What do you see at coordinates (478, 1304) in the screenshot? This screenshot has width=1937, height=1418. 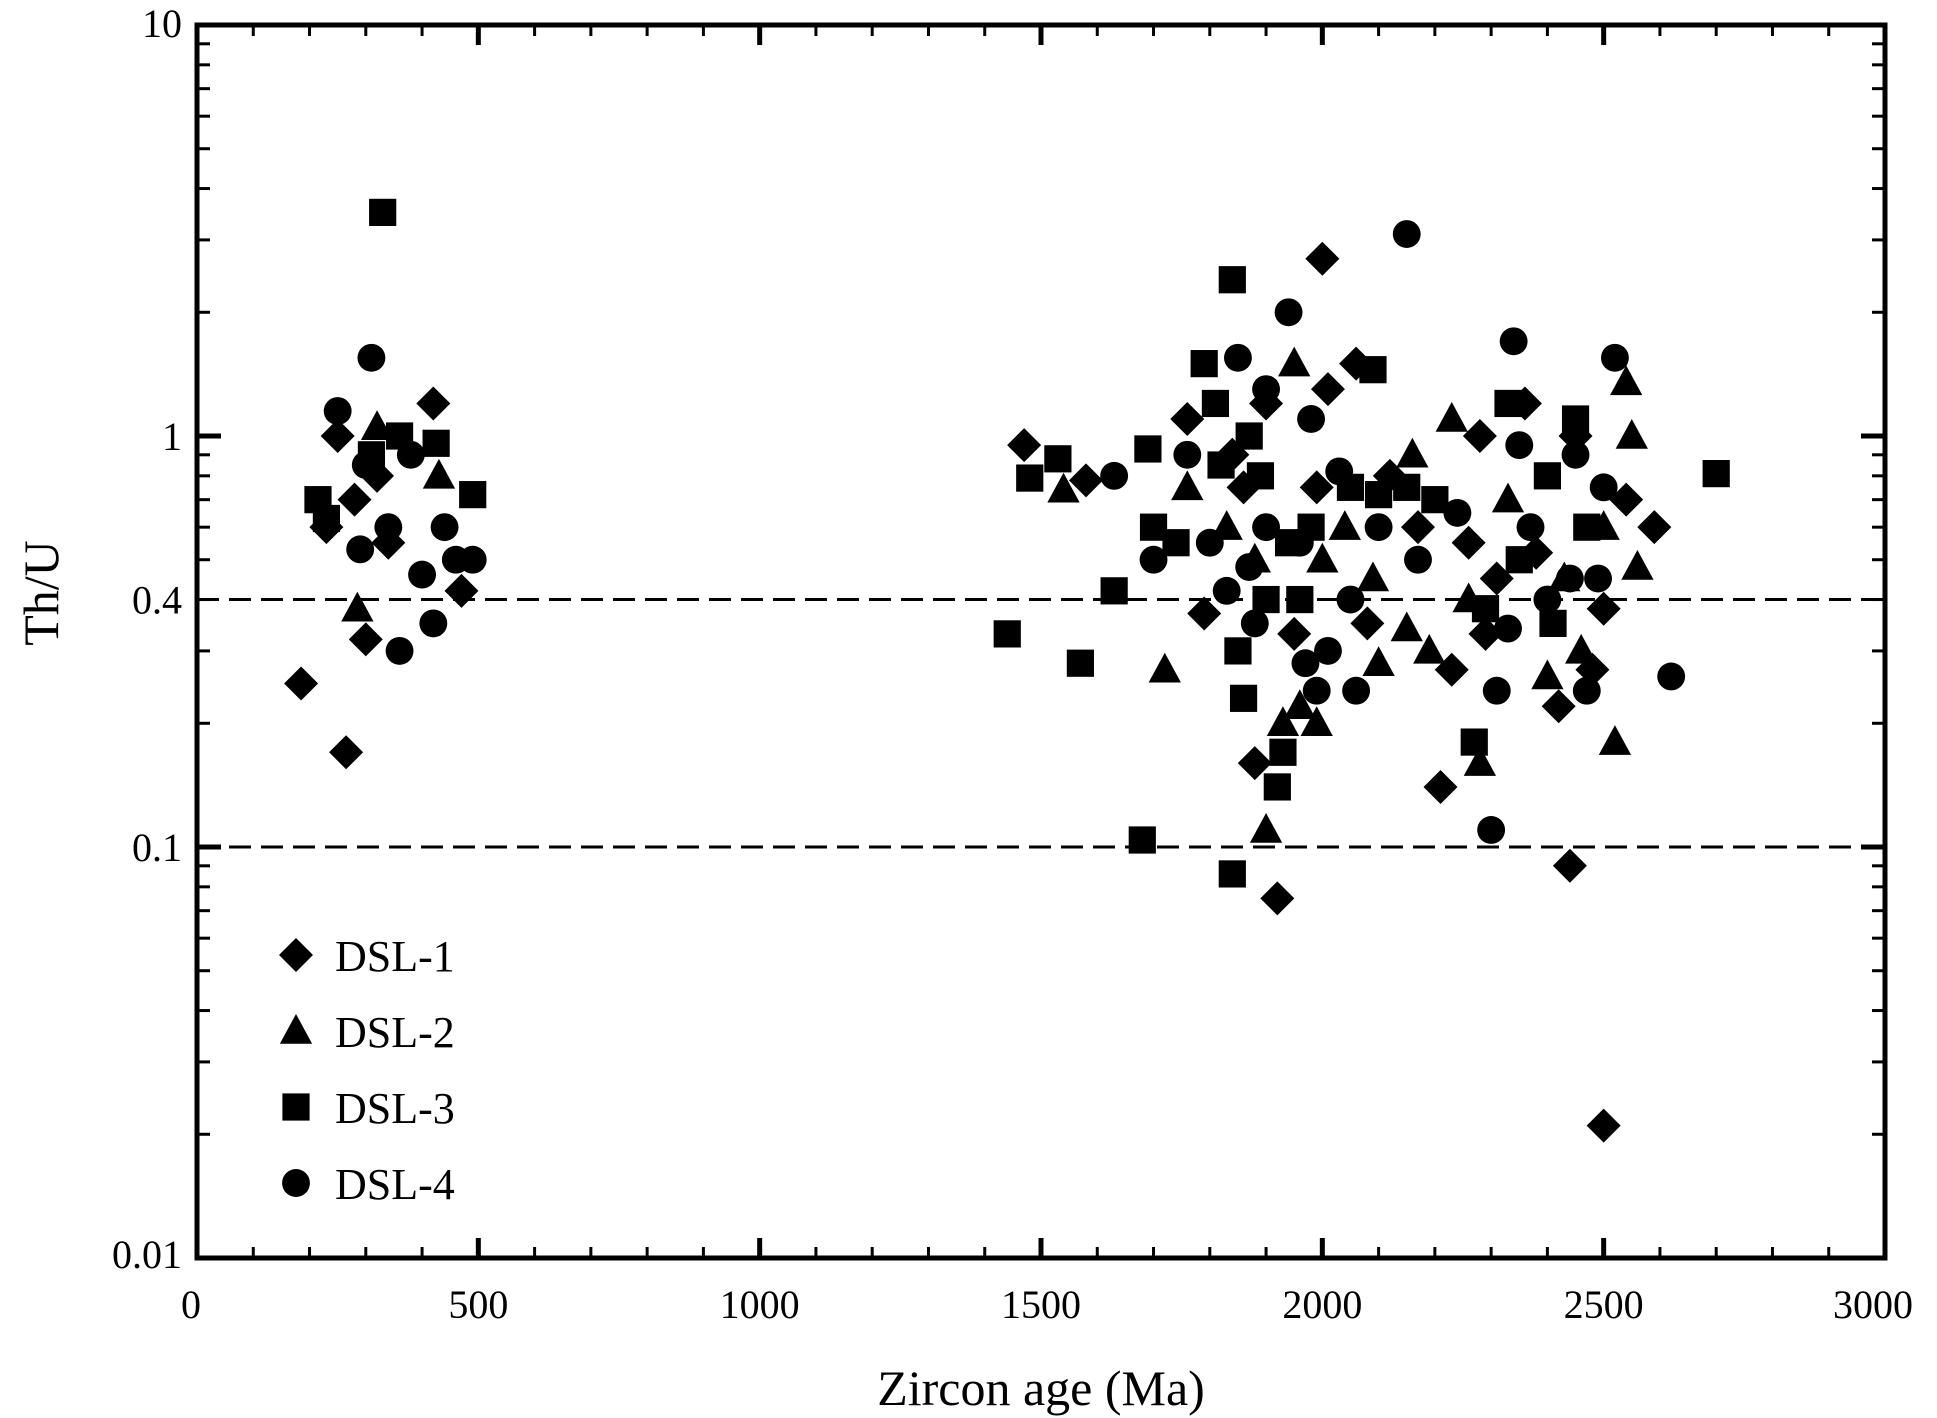 I see `x-tick-label: 500` at bounding box center [478, 1304].